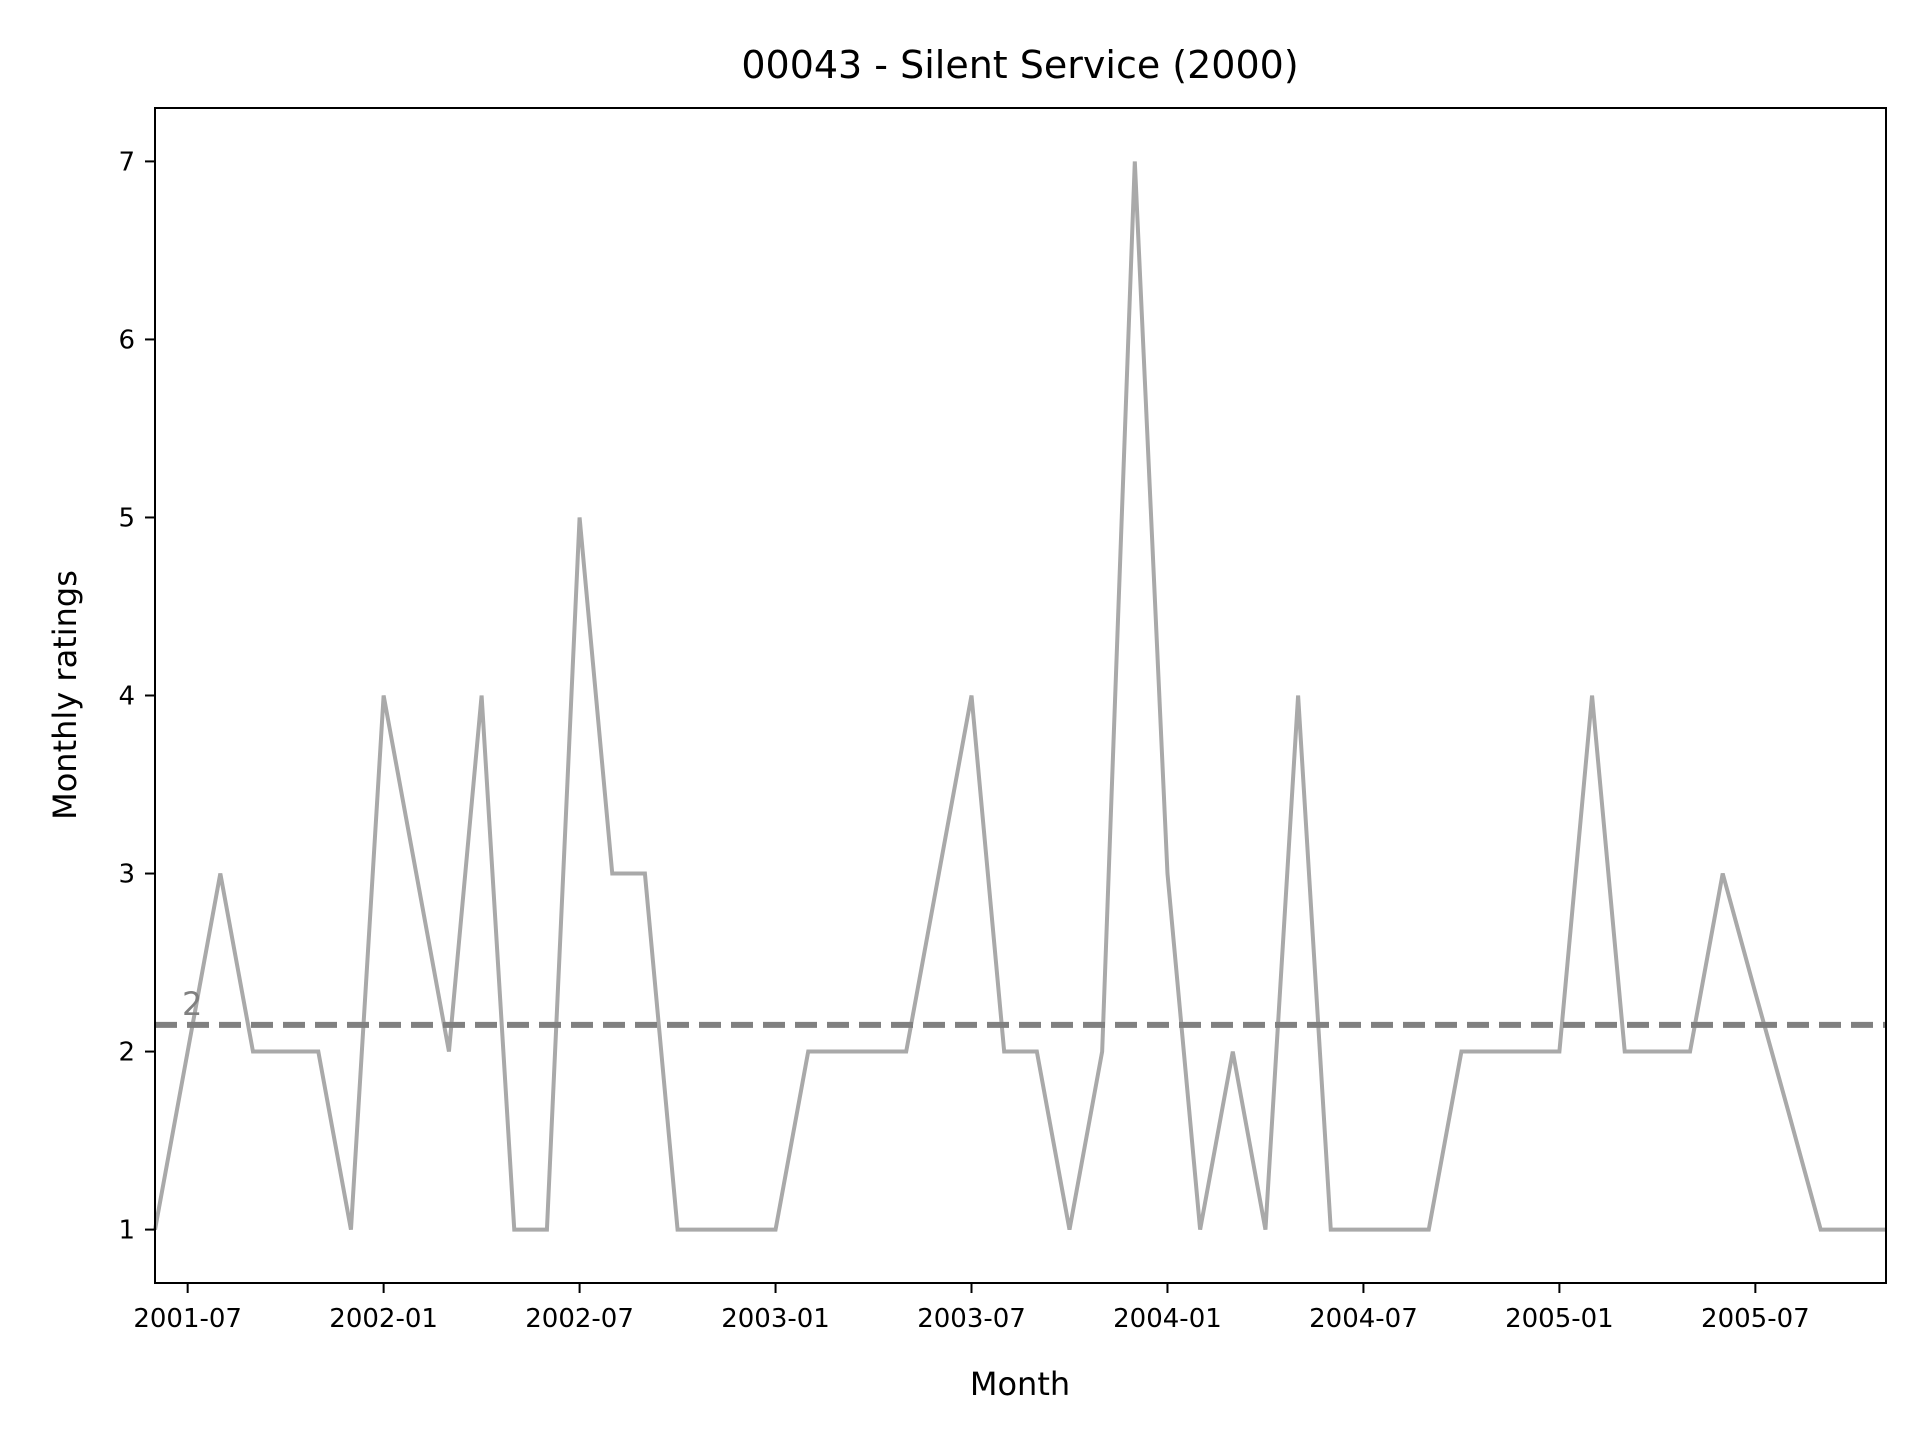 The width and height of the screenshot is (1920, 1444). I want to click on x-tick-label: 2005-01, so click(1559, 1319).